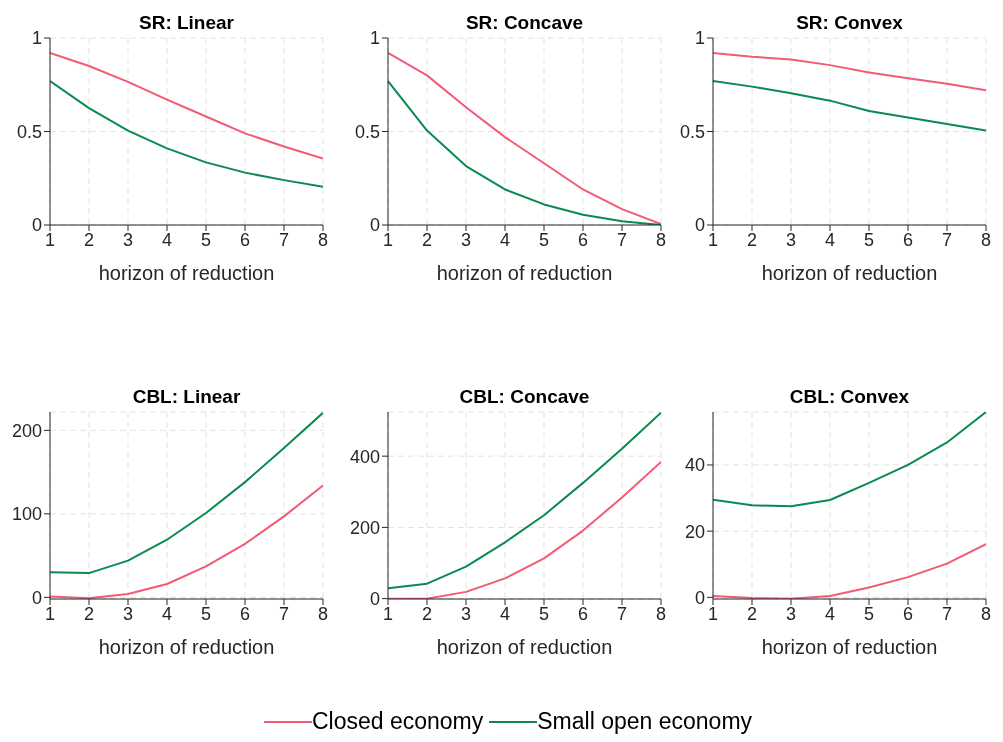 This screenshot has height=742, width=1003. I want to click on chart-title: SR: Concave, so click(524, 23).